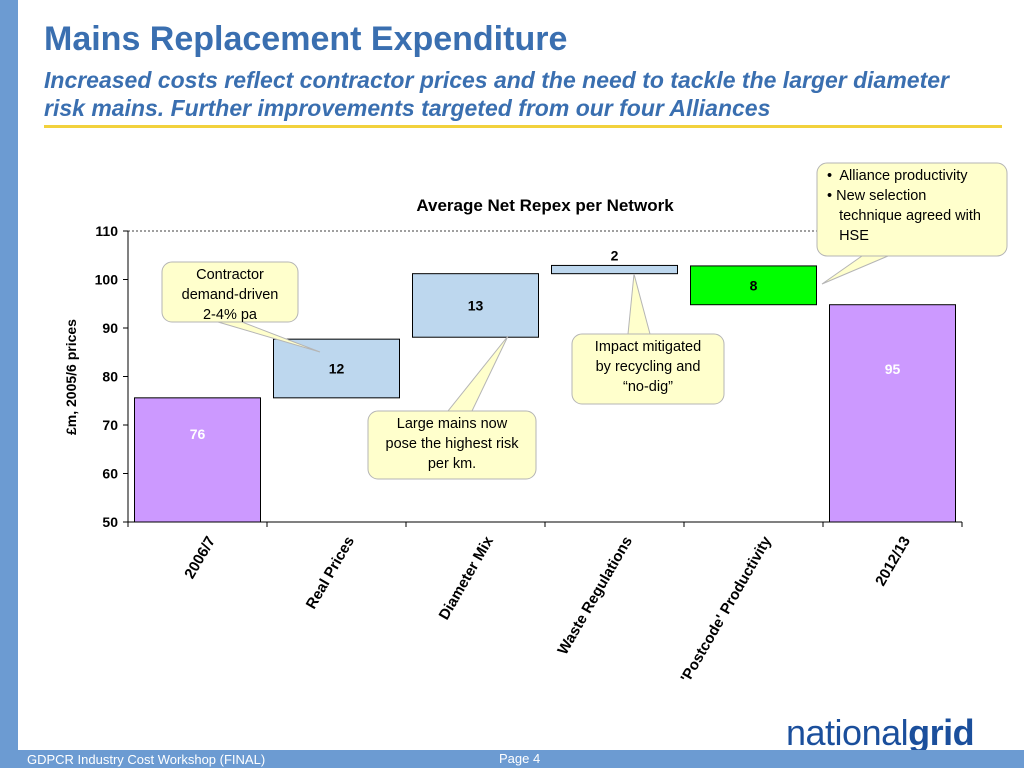  Describe the element at coordinates (110, 377) in the screenshot. I see `y-tick-label: 80` at that location.